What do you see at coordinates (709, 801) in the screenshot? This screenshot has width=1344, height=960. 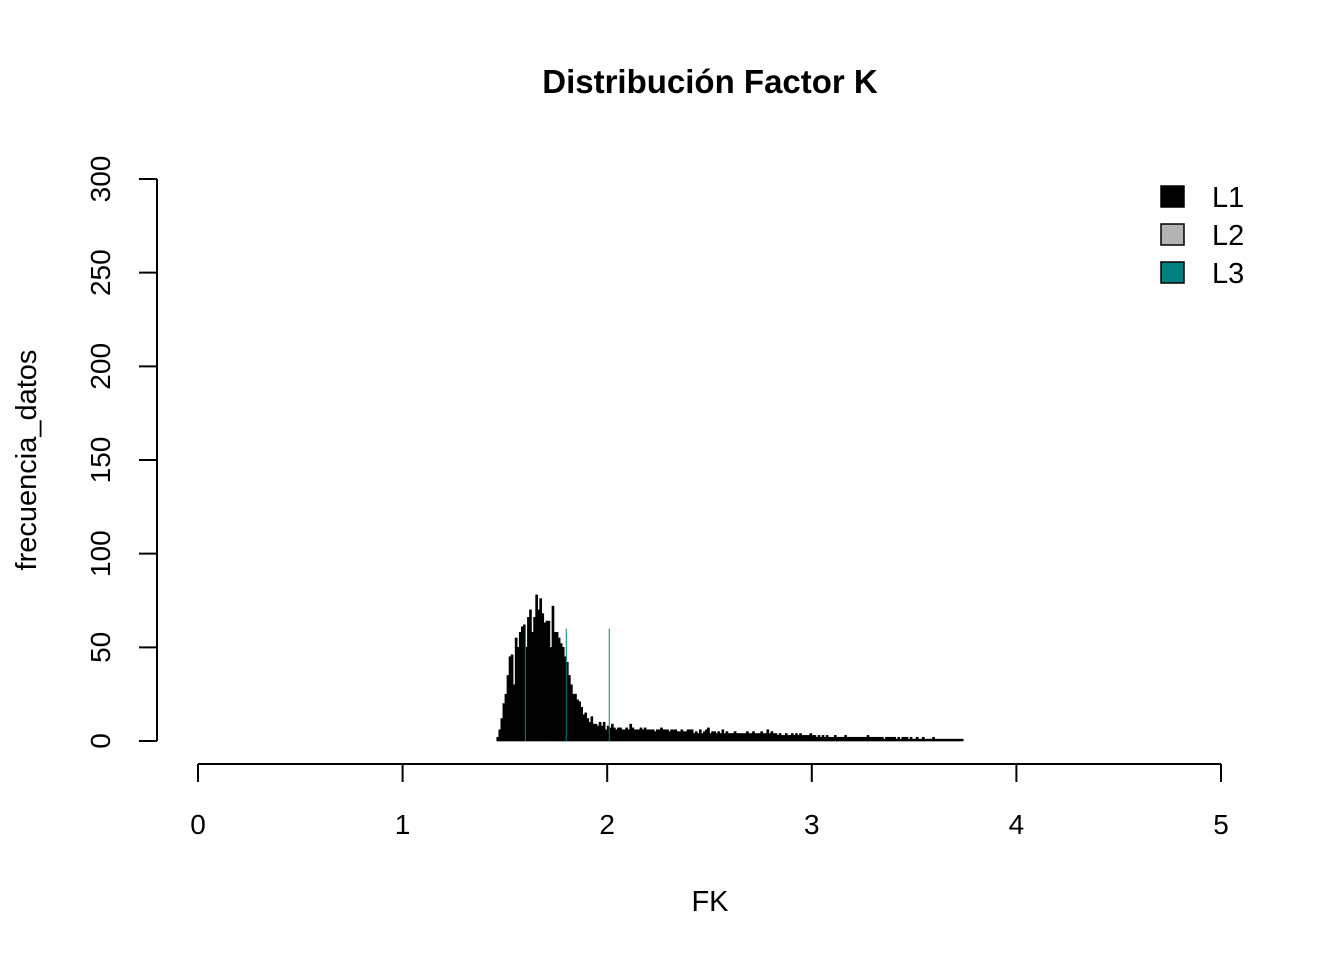 I see `x-axis: 0 1 2 3 4 5` at bounding box center [709, 801].